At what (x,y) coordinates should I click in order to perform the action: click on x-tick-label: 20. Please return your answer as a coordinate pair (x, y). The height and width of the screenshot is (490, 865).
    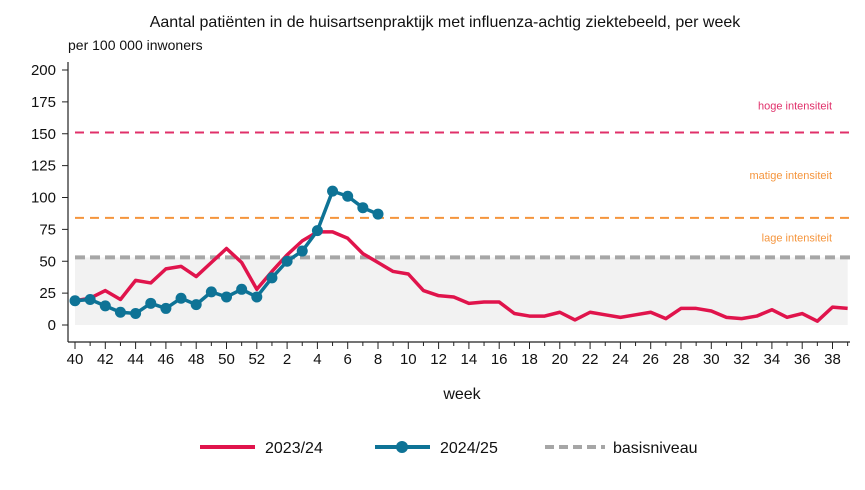
    Looking at the image, I should click on (559, 359).